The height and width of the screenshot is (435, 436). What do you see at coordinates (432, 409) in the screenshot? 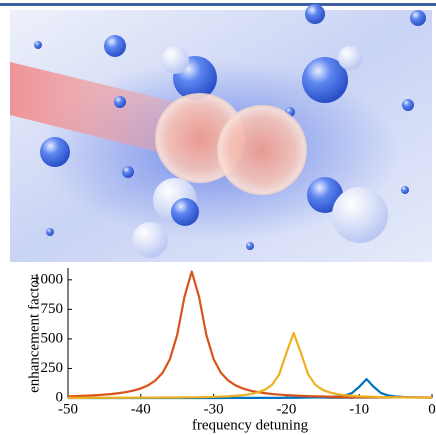
I see `x-tick-label: 0` at bounding box center [432, 409].